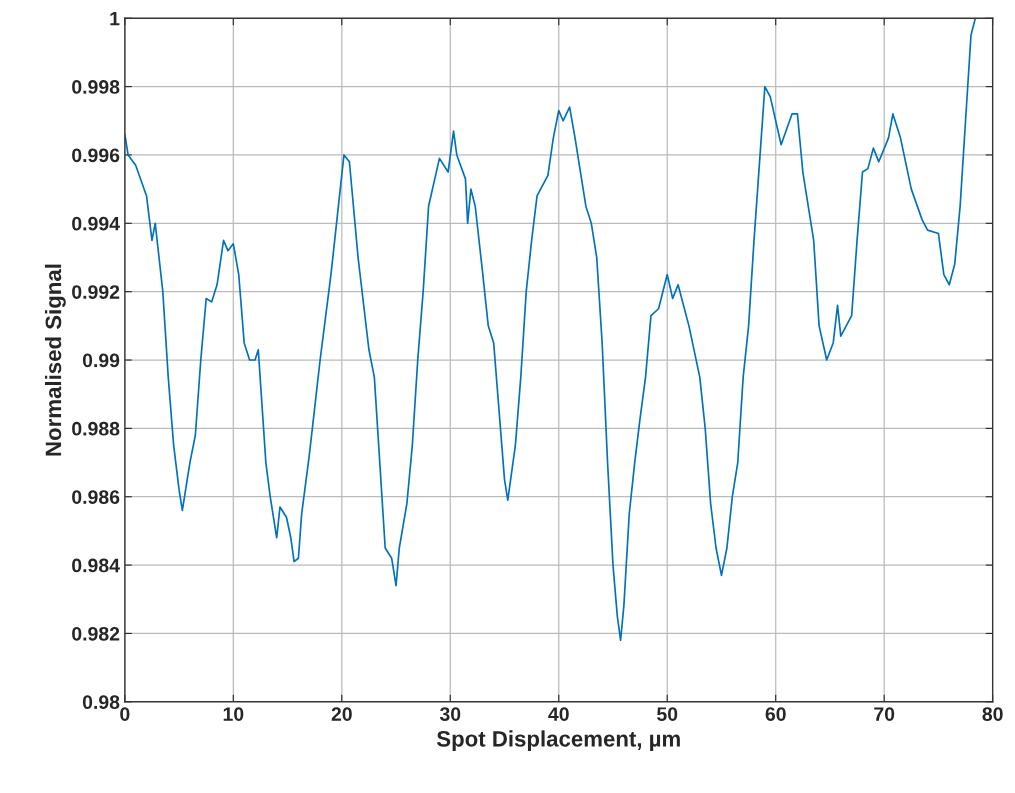 This screenshot has height=793, width=1015. What do you see at coordinates (96, 155) in the screenshot?
I see `y-tick-label: 0.996` at bounding box center [96, 155].